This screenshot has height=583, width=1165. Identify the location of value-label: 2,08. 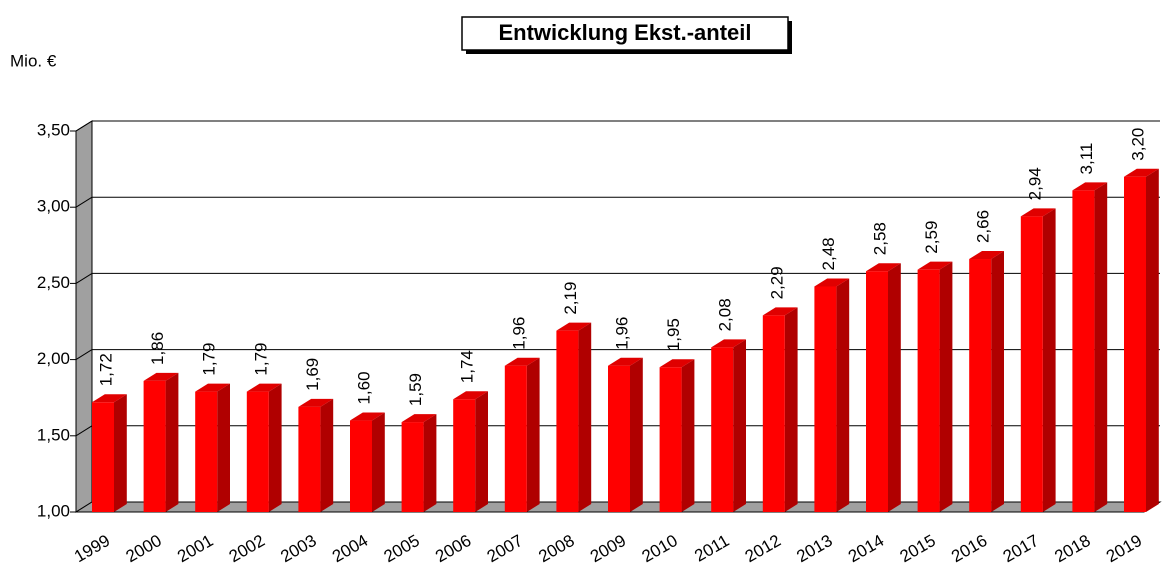
(725, 314).